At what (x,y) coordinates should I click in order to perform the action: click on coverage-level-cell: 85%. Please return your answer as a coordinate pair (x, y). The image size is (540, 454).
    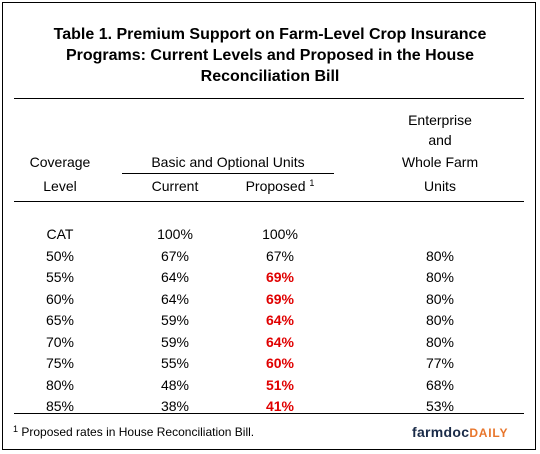
    Looking at the image, I should click on (60, 406).